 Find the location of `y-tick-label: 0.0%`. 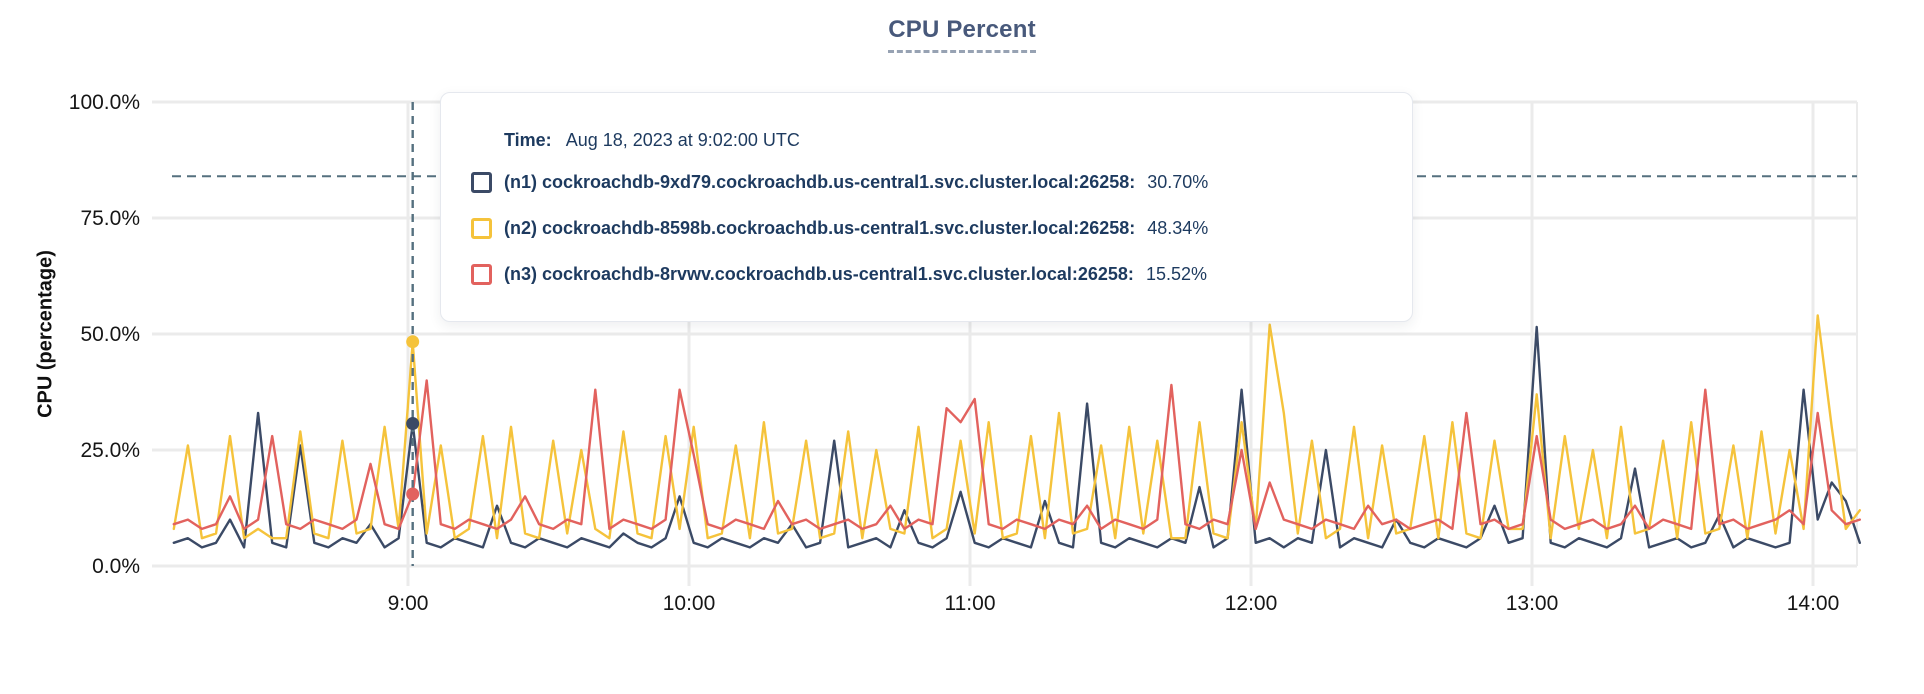

y-tick-label: 0.0% is located at coordinates (116, 566).